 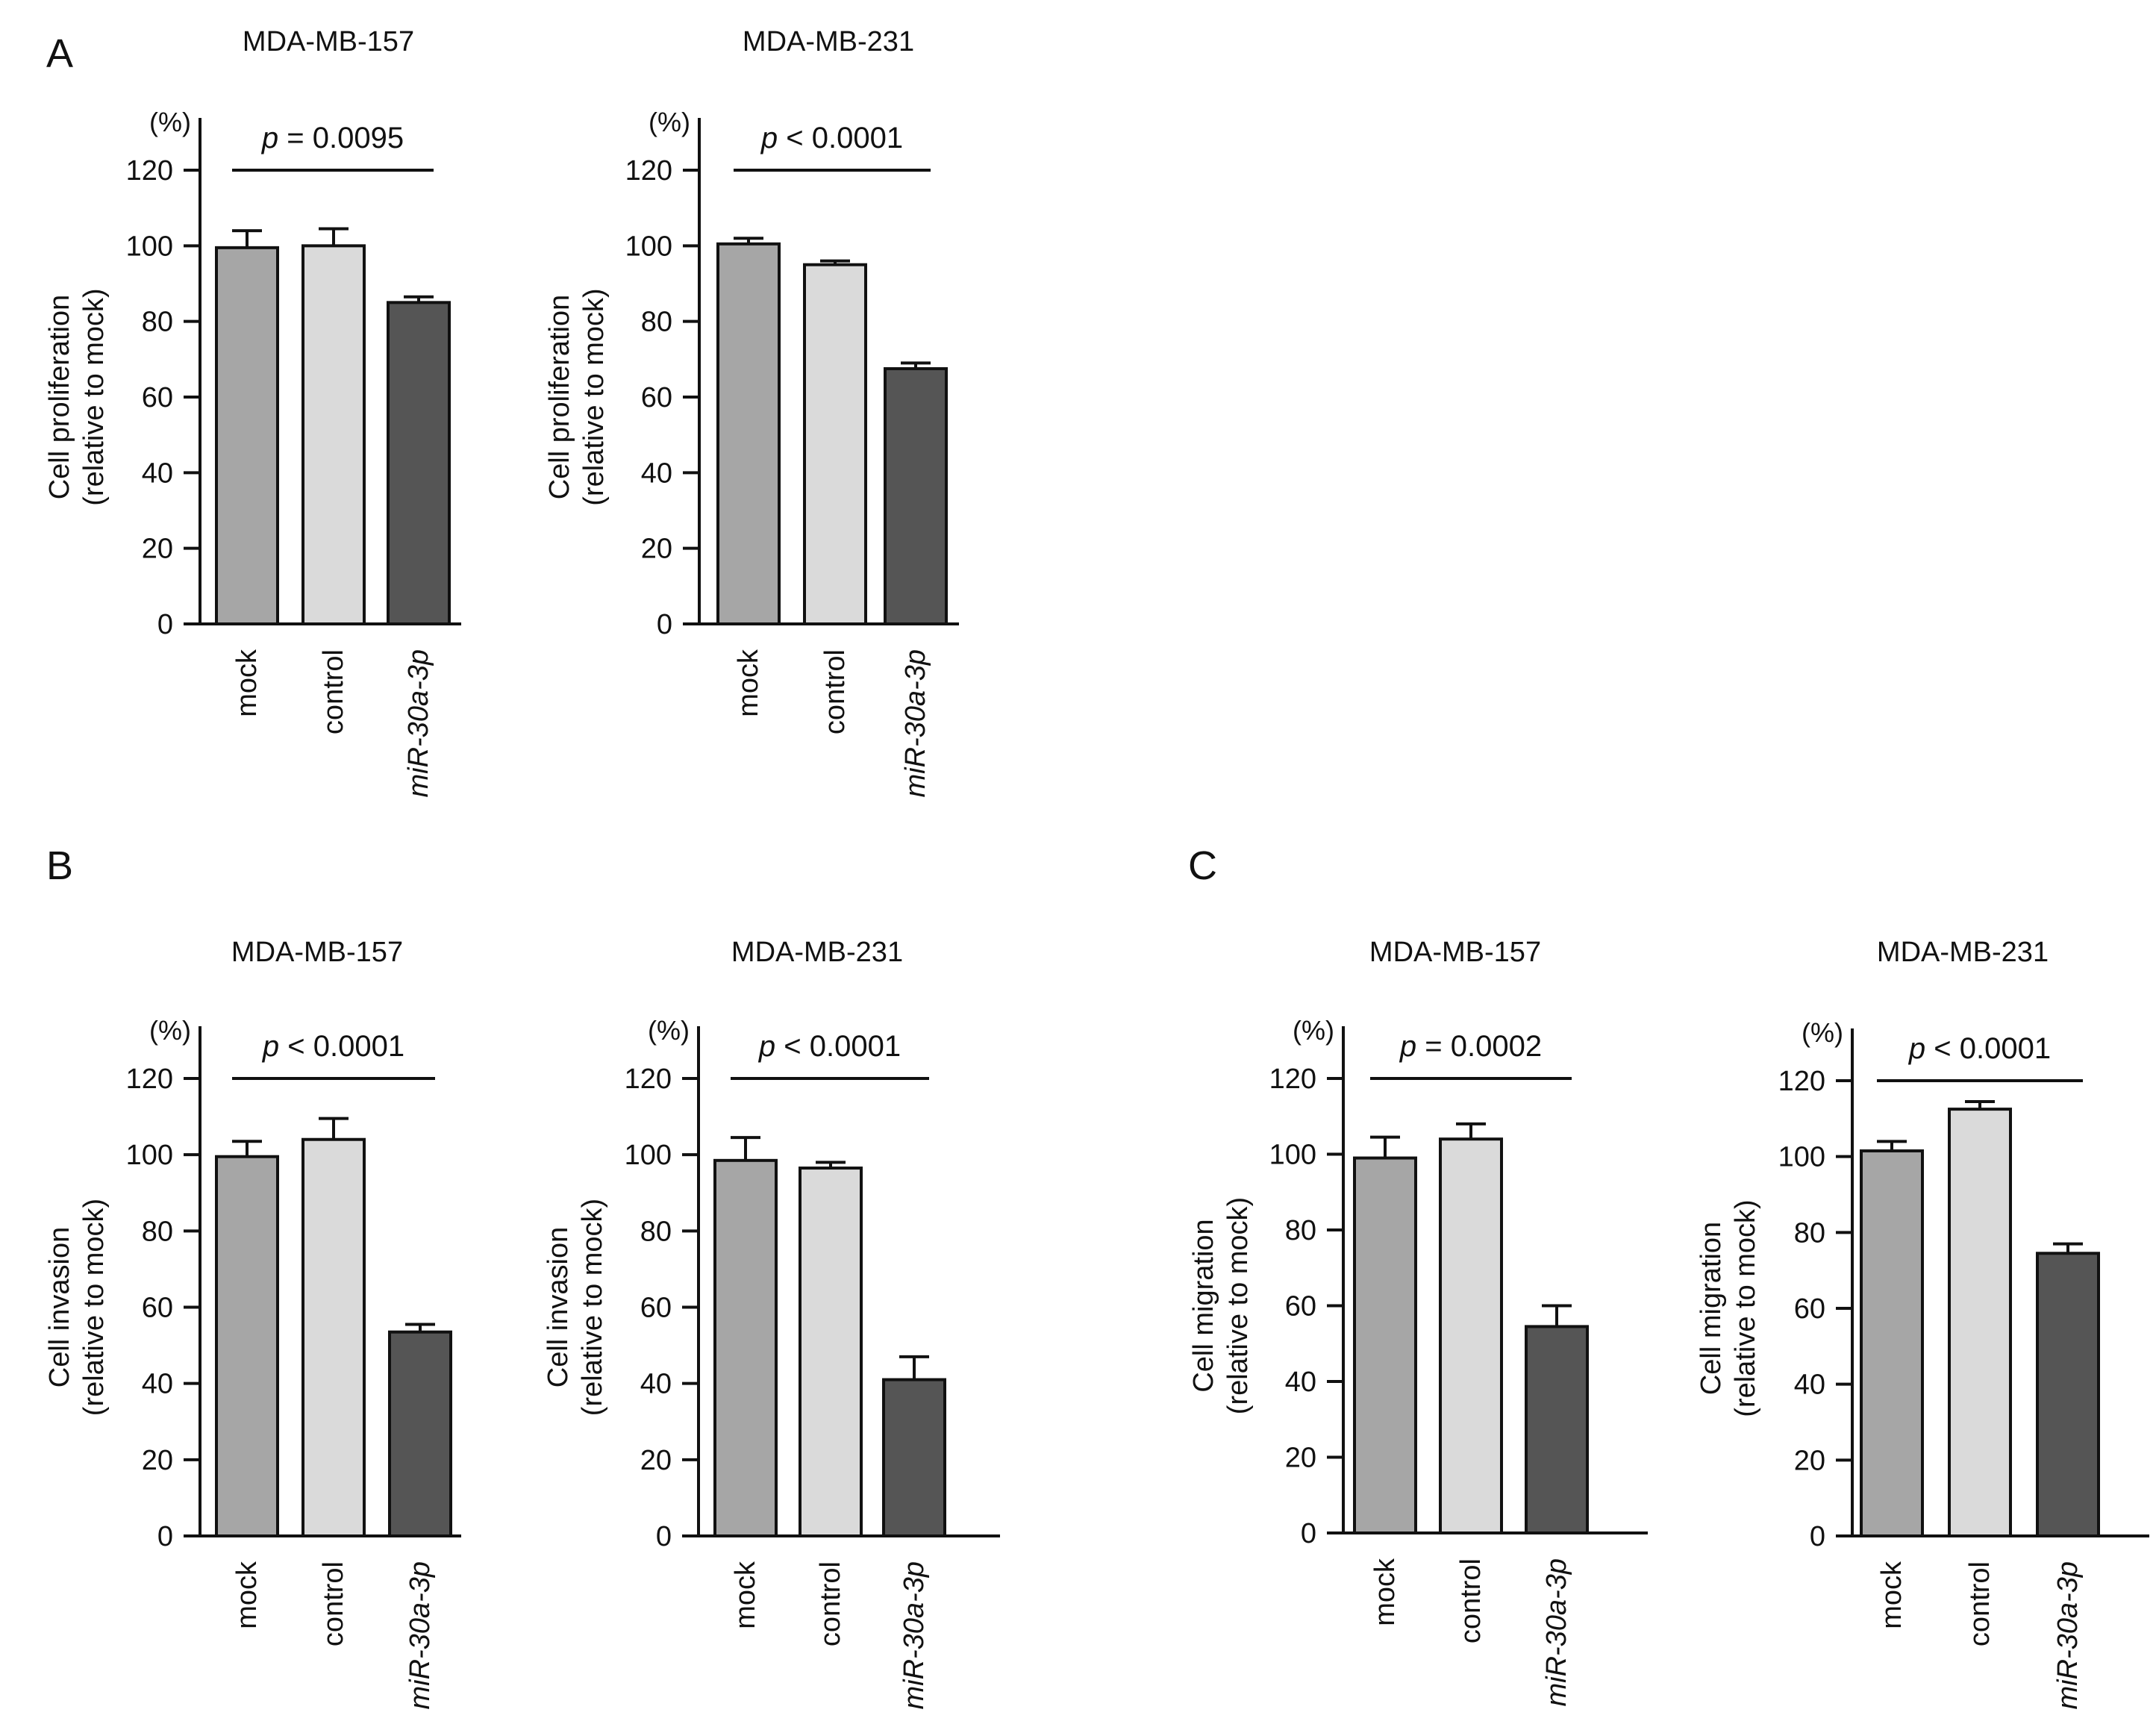 I want to click on panel-label-c: C, so click(x=1202, y=865).